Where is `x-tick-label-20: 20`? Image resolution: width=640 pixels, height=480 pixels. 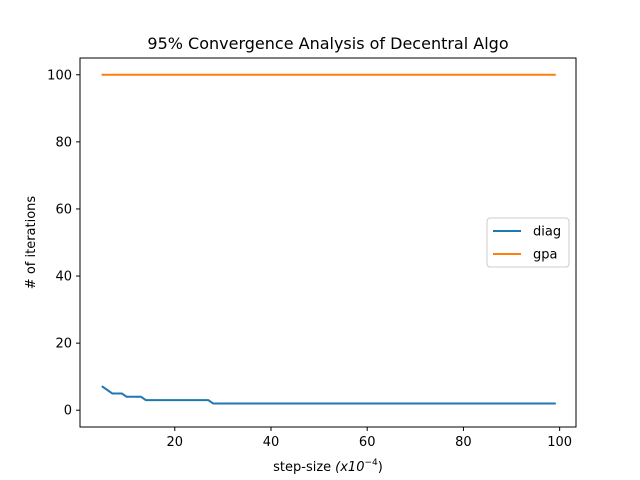 x-tick-label-20: 20 is located at coordinates (175, 442).